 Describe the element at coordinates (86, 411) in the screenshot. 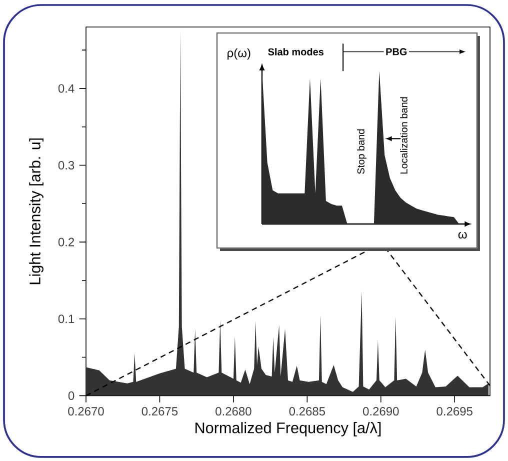

I see `x-tick-label: 0.2670` at that location.